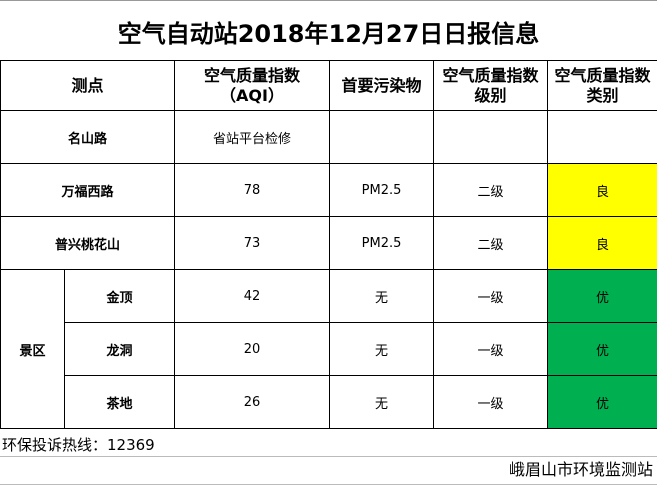  What do you see at coordinates (491, 137) in the screenshot?
I see `aqi-level` at bounding box center [491, 137].